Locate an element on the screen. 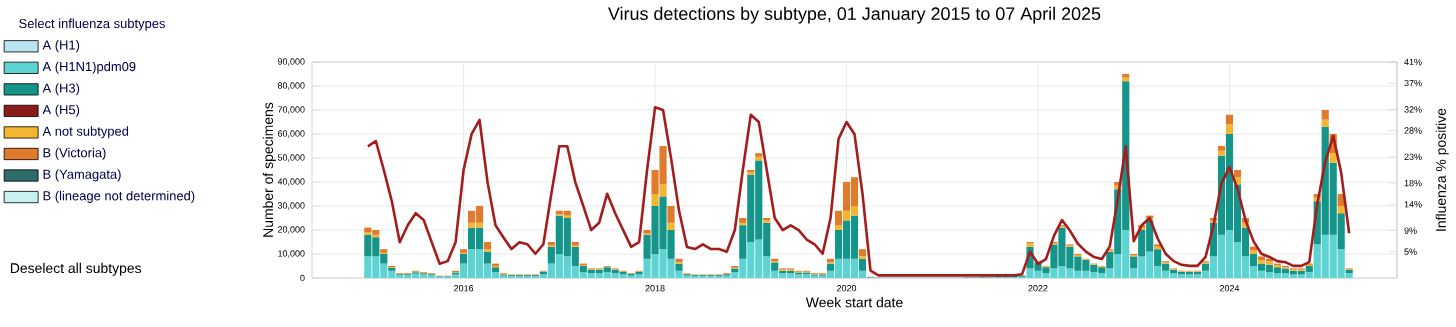 Image resolution: width=1456 pixels, height=327 pixels. text: Deselect all subtypes is located at coordinates (76, 269).